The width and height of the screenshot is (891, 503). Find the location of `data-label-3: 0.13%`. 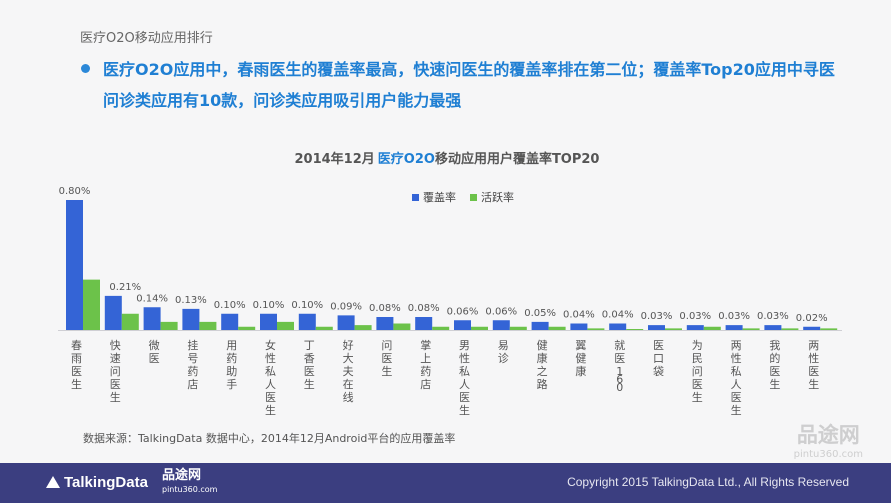

data-label-3: 0.13% is located at coordinates (191, 300).